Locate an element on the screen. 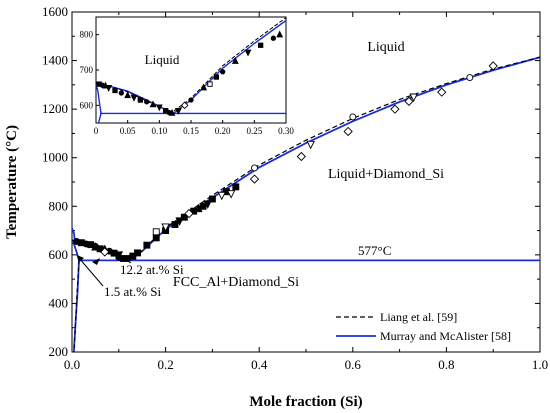 This screenshot has height=413, width=550. data-point-open-square is located at coordinates (156, 232).